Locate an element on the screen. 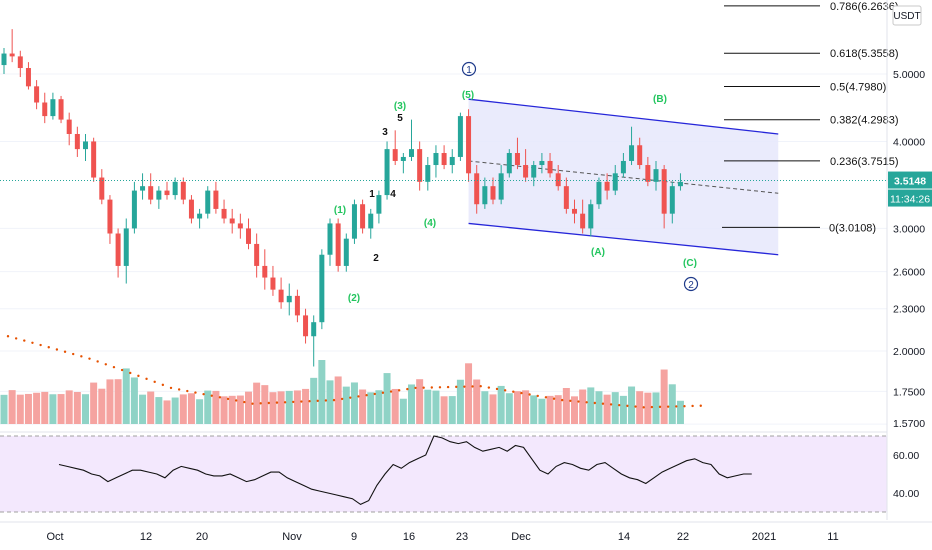 Image resolution: width=932 pixels, height=550 pixels. price-tick-label: 2.0000 is located at coordinates (909, 352).